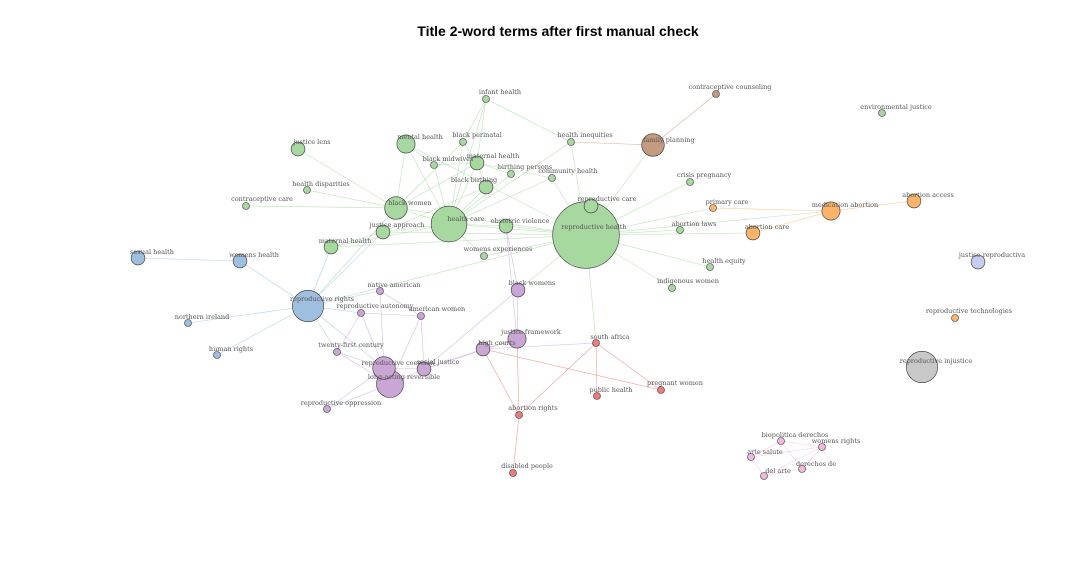 The height and width of the screenshot is (587, 1088). Describe the element at coordinates (486, 187) in the screenshot. I see `node-black-birthing` at that location.